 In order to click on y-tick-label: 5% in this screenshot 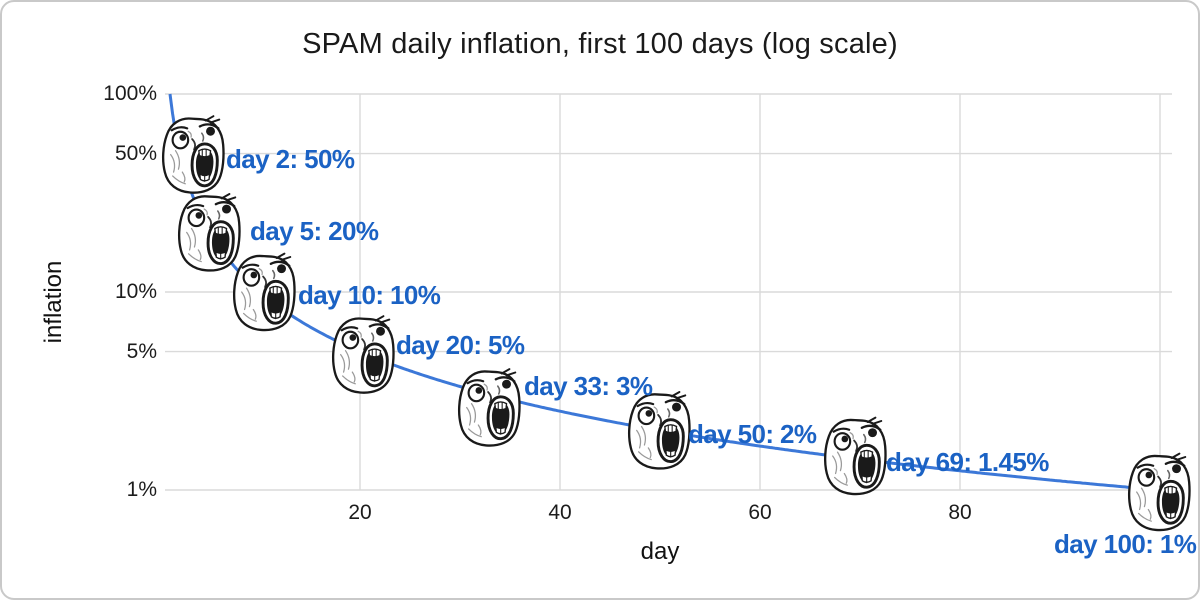, I will do `click(141, 351)`.